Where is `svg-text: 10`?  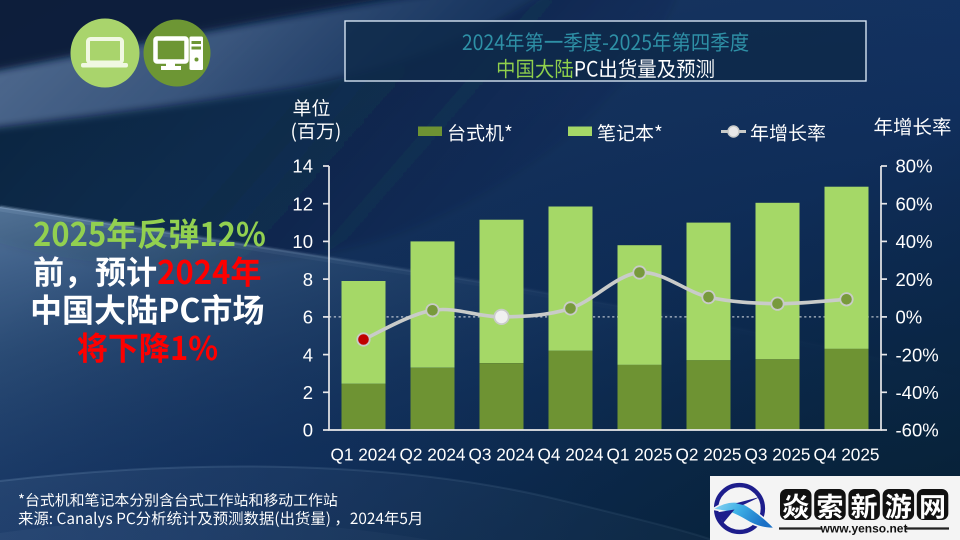
svg-text: 10 is located at coordinates (302, 241).